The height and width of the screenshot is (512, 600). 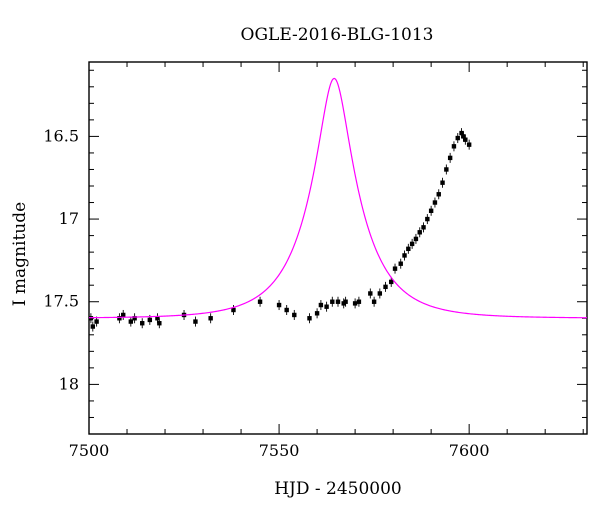 What do you see at coordinates (469, 450) in the screenshot?
I see `x-tick-label: 7600` at bounding box center [469, 450].